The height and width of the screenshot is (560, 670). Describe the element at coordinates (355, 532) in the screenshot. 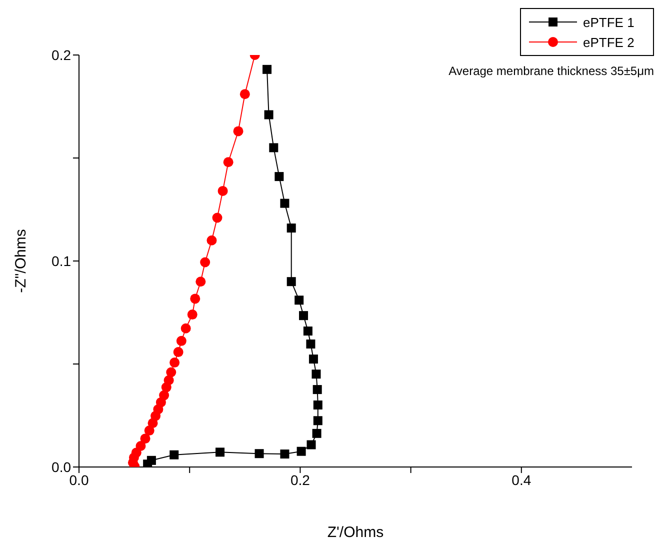

I see `x-axis-title: Z'/Ohms` at that location.